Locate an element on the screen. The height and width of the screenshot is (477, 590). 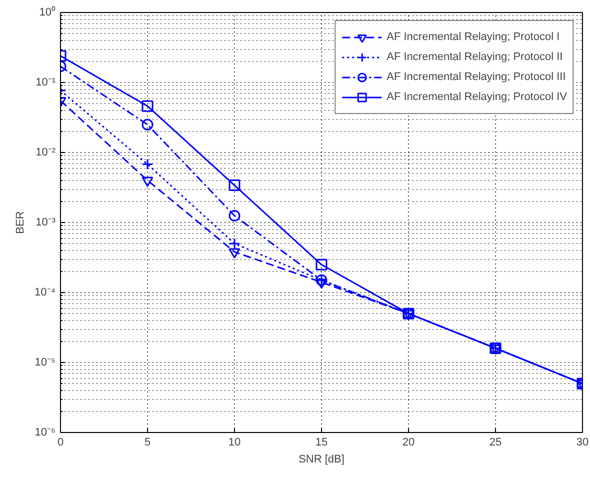
y-tick-label: 10⁻⁴ is located at coordinates (45, 292).